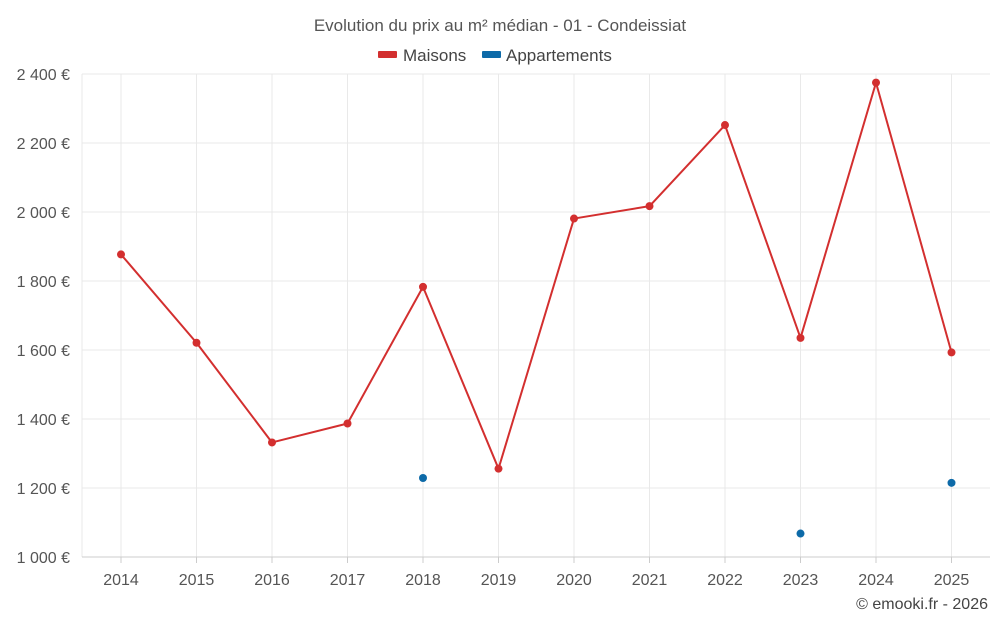 This screenshot has width=1000, height=625. Describe the element at coordinates (272, 580) in the screenshot. I see `x-tick-label: 2016` at that location.